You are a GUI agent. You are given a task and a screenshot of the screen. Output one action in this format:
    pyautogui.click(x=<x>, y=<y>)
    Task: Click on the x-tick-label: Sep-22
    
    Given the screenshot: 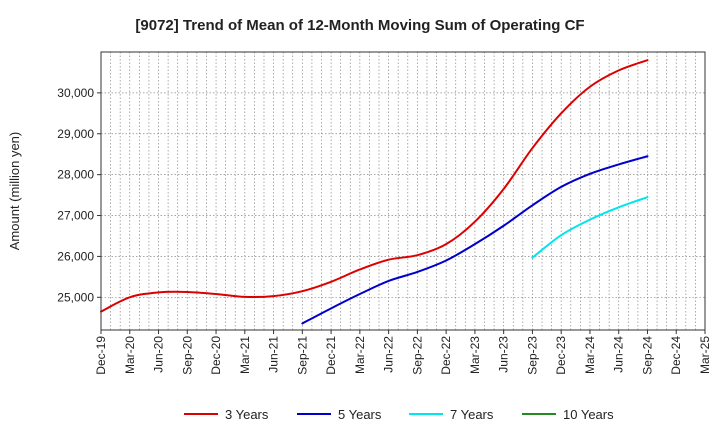 What is the action you would take?
    pyautogui.click(x=417, y=355)
    